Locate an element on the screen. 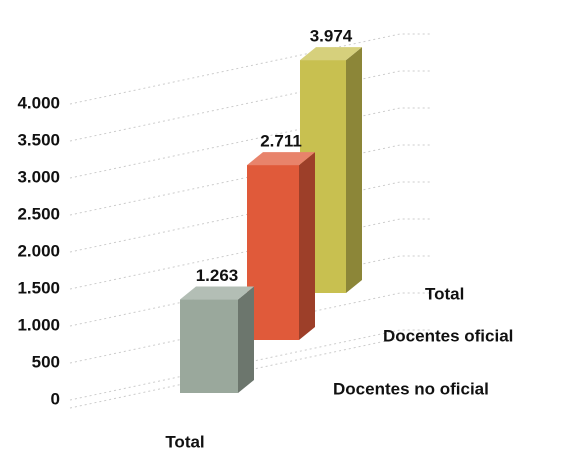 This screenshot has width=572, height=455. y-tick-label: 3.000 is located at coordinates (38, 176).